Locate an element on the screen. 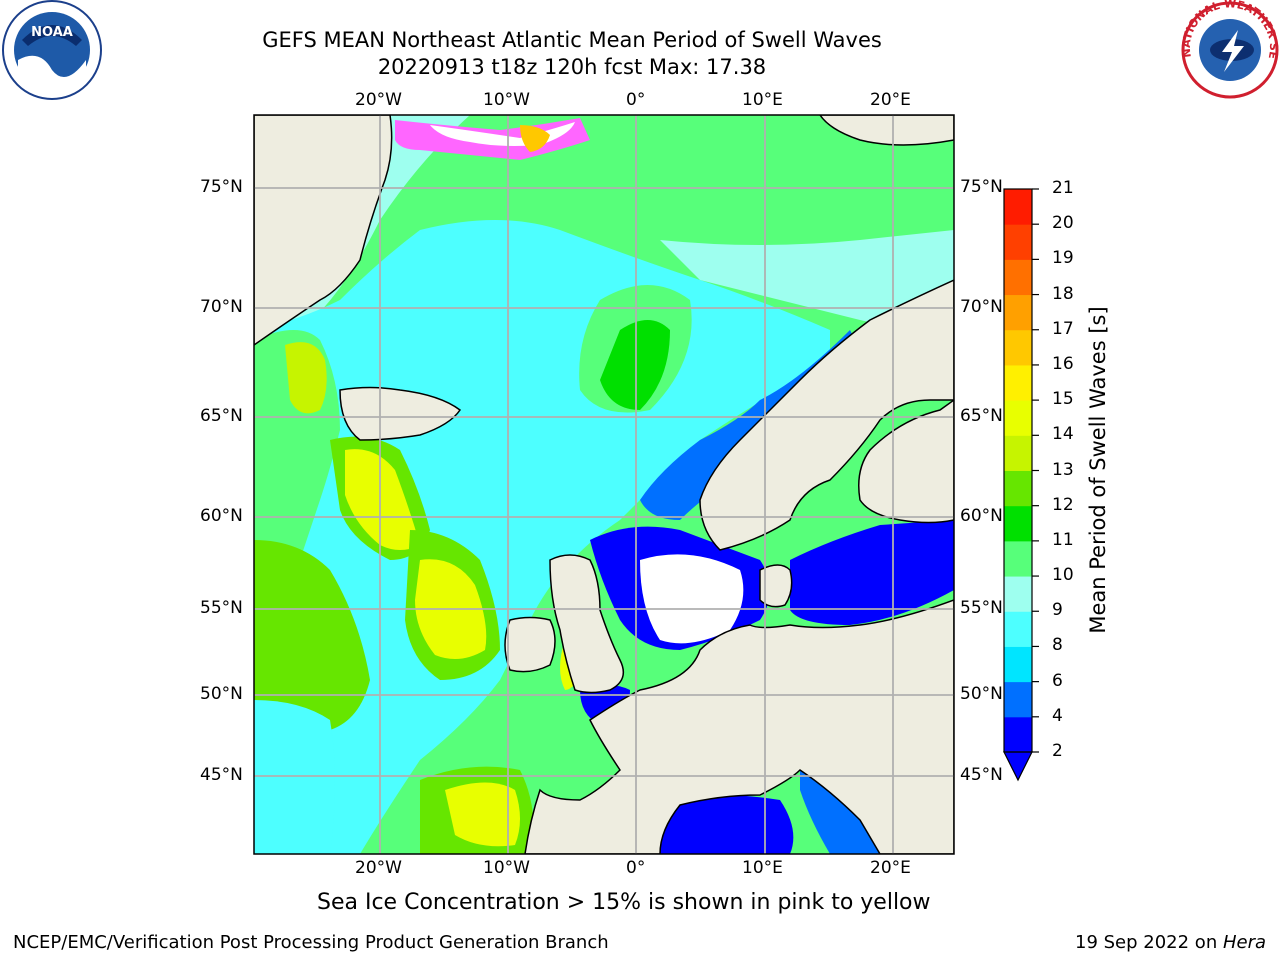 This screenshot has height=960, width=1280. norway is located at coordinates (826, 415).